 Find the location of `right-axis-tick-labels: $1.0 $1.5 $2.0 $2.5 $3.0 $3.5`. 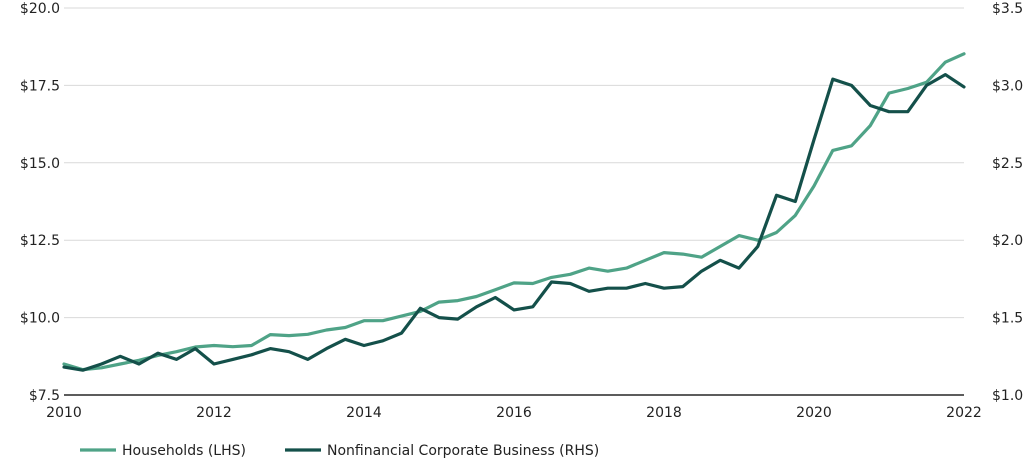

right-axis-tick-labels: $1.0 $1.5 $2.0 $2.5 $3.0 $3.5 is located at coordinates (1007, 202).